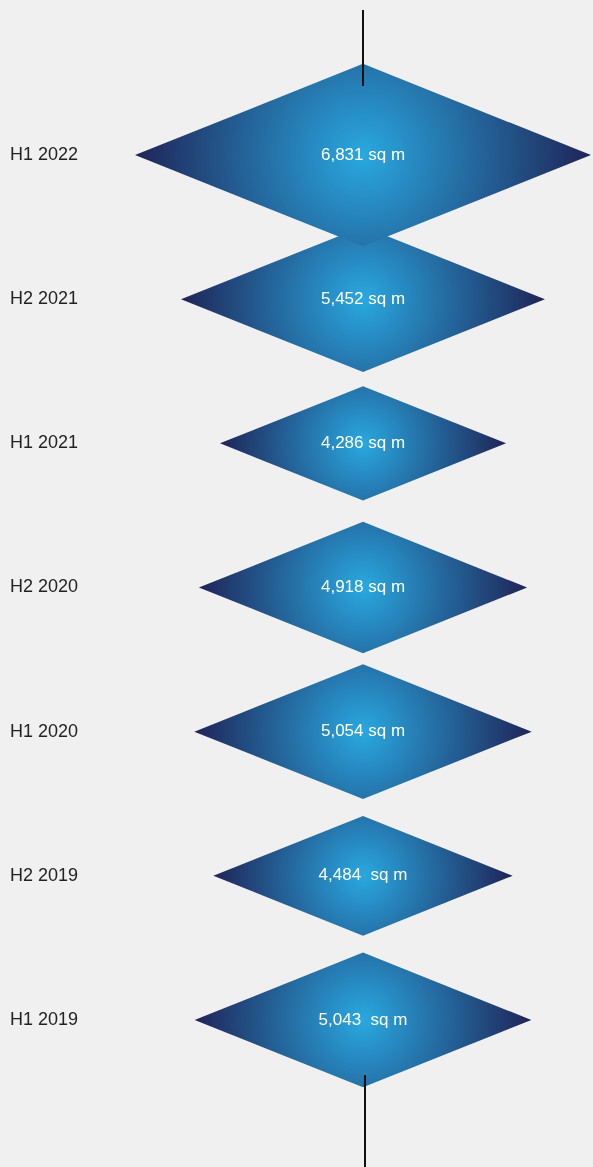 The height and width of the screenshot is (1167, 593). Describe the element at coordinates (363, 731) in the screenshot. I see `data-label: 5,054 sq m` at that location.